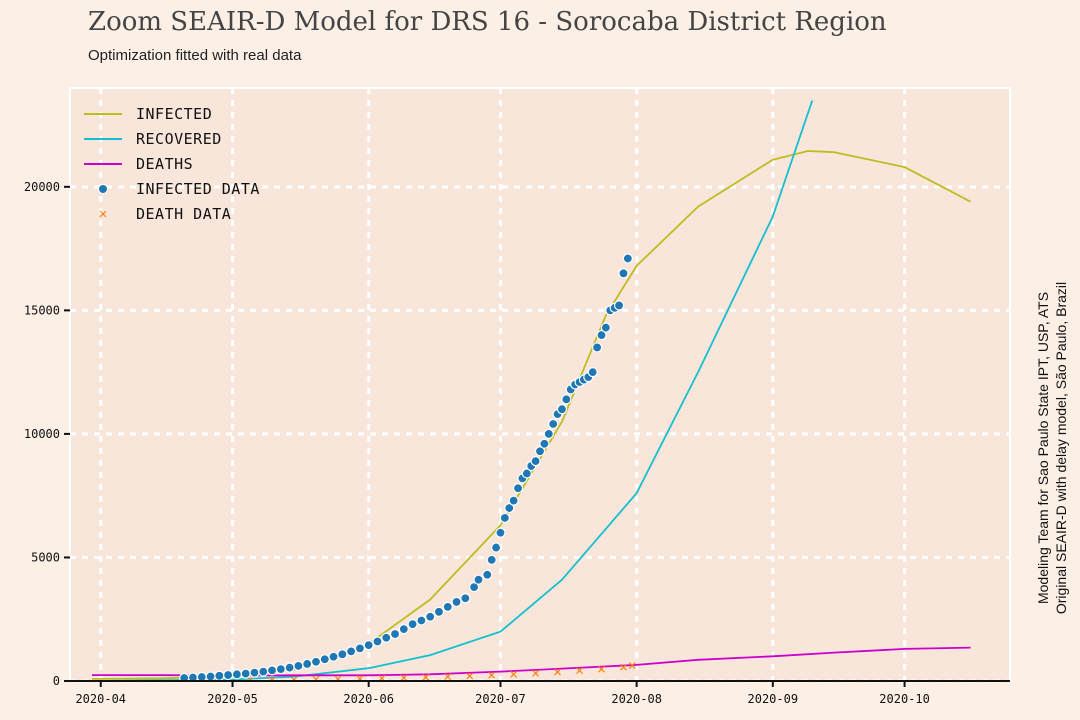 The width and height of the screenshot is (1080, 720). I want to click on y-tick-label: 15000, so click(42, 310).